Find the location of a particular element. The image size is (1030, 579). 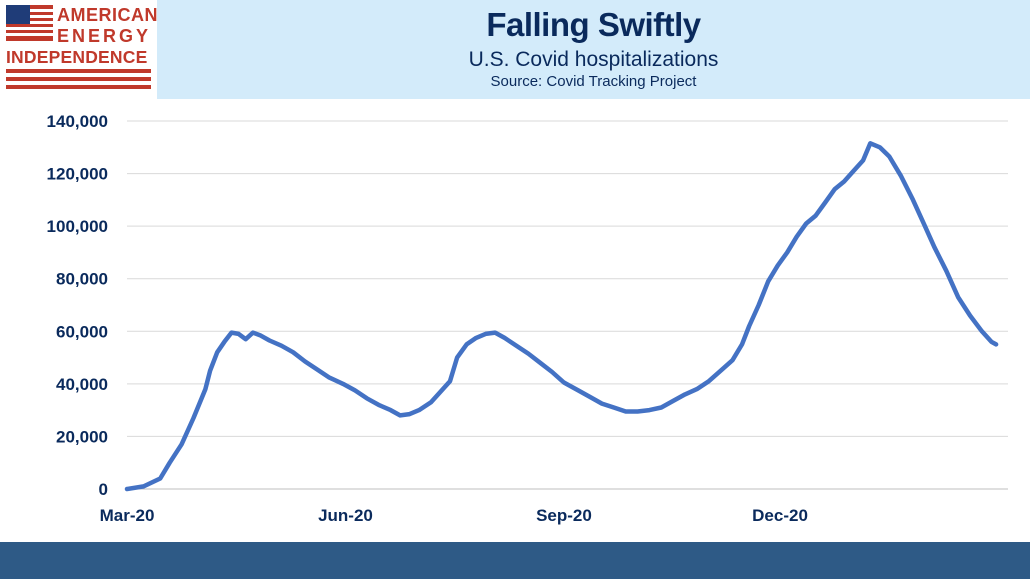

logo-line-3: INDEPENDENCE is located at coordinates (77, 57).